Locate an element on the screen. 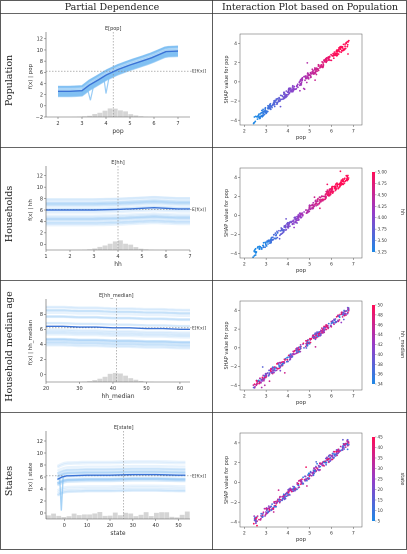 Image resolution: width=407 pixels, height=554 pixels. x-tick-label: 1 is located at coordinates (45, 257).